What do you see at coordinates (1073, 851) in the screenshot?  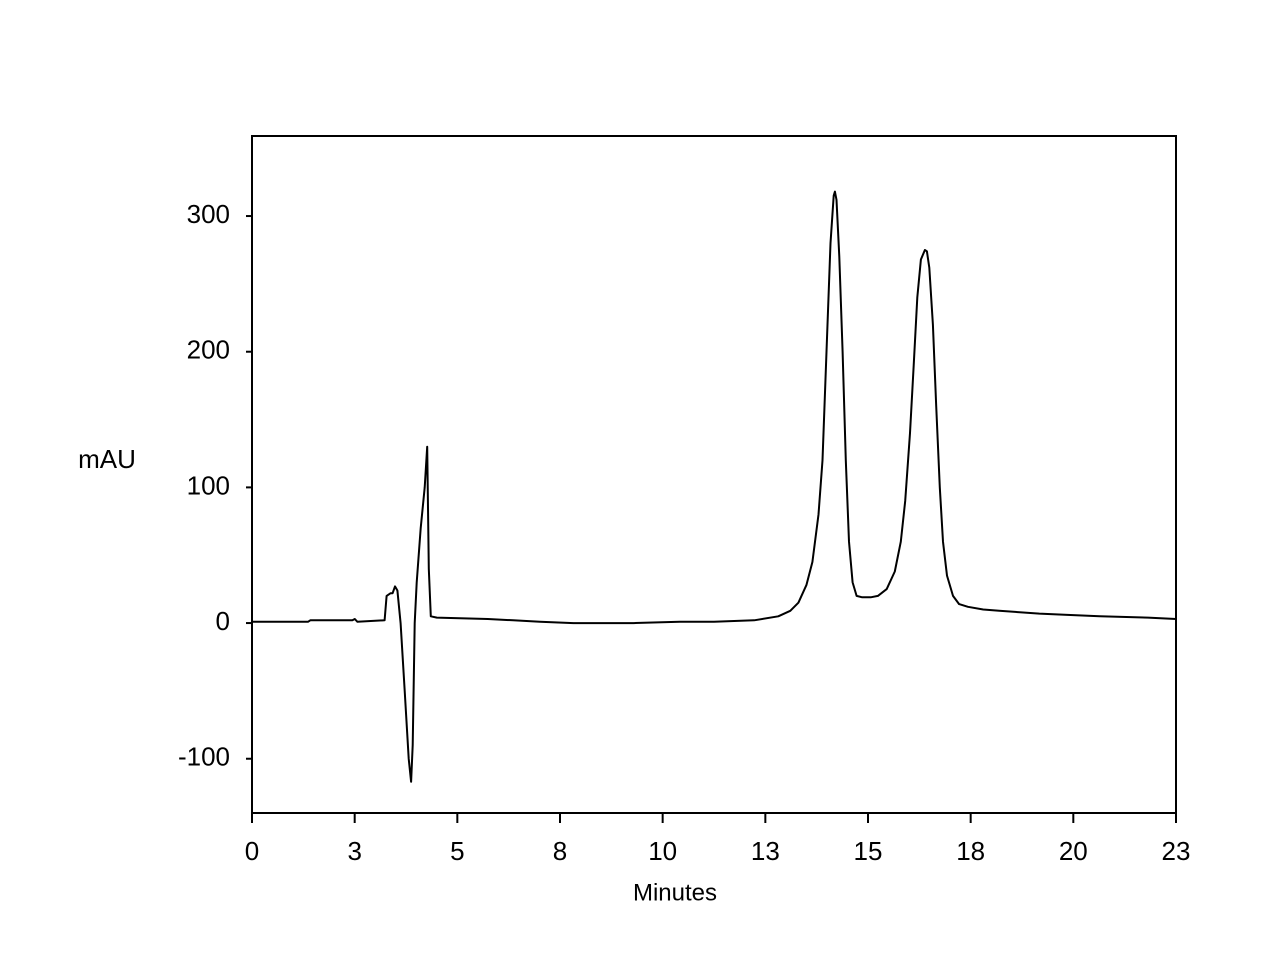 I see `x-tick-label: 20` at bounding box center [1073, 851].